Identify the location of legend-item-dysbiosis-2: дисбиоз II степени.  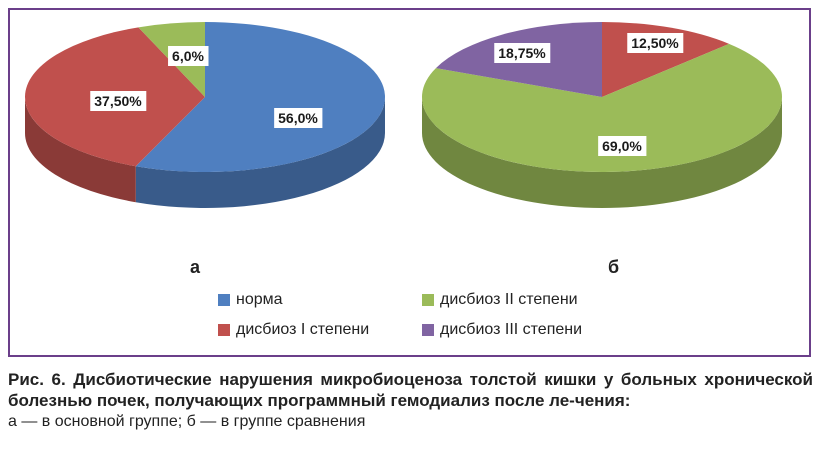
(500, 300).